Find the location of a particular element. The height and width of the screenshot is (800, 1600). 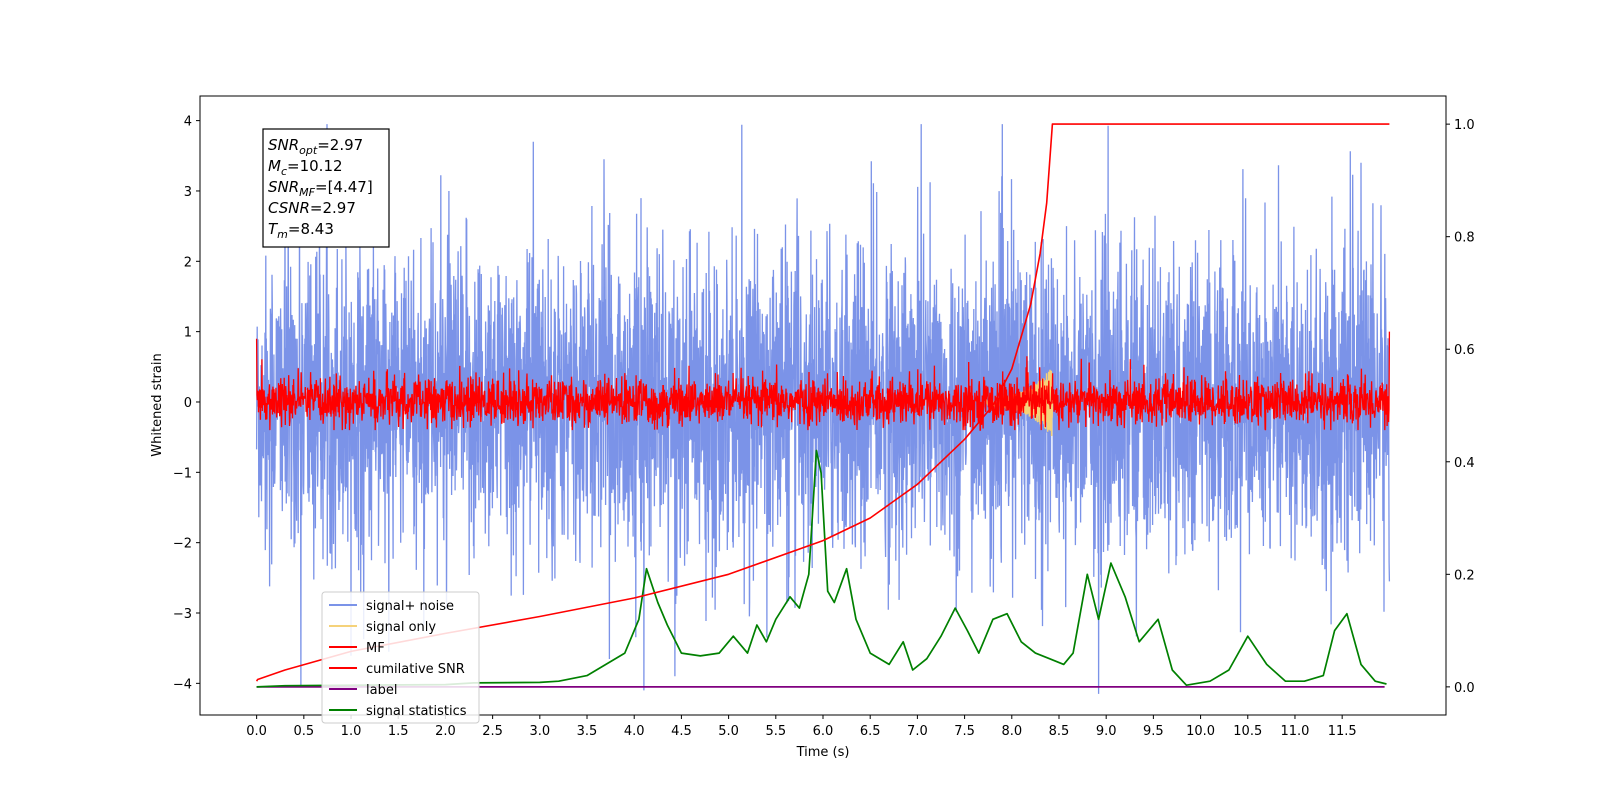

x-tick-label: 7.5 is located at coordinates (964, 731).